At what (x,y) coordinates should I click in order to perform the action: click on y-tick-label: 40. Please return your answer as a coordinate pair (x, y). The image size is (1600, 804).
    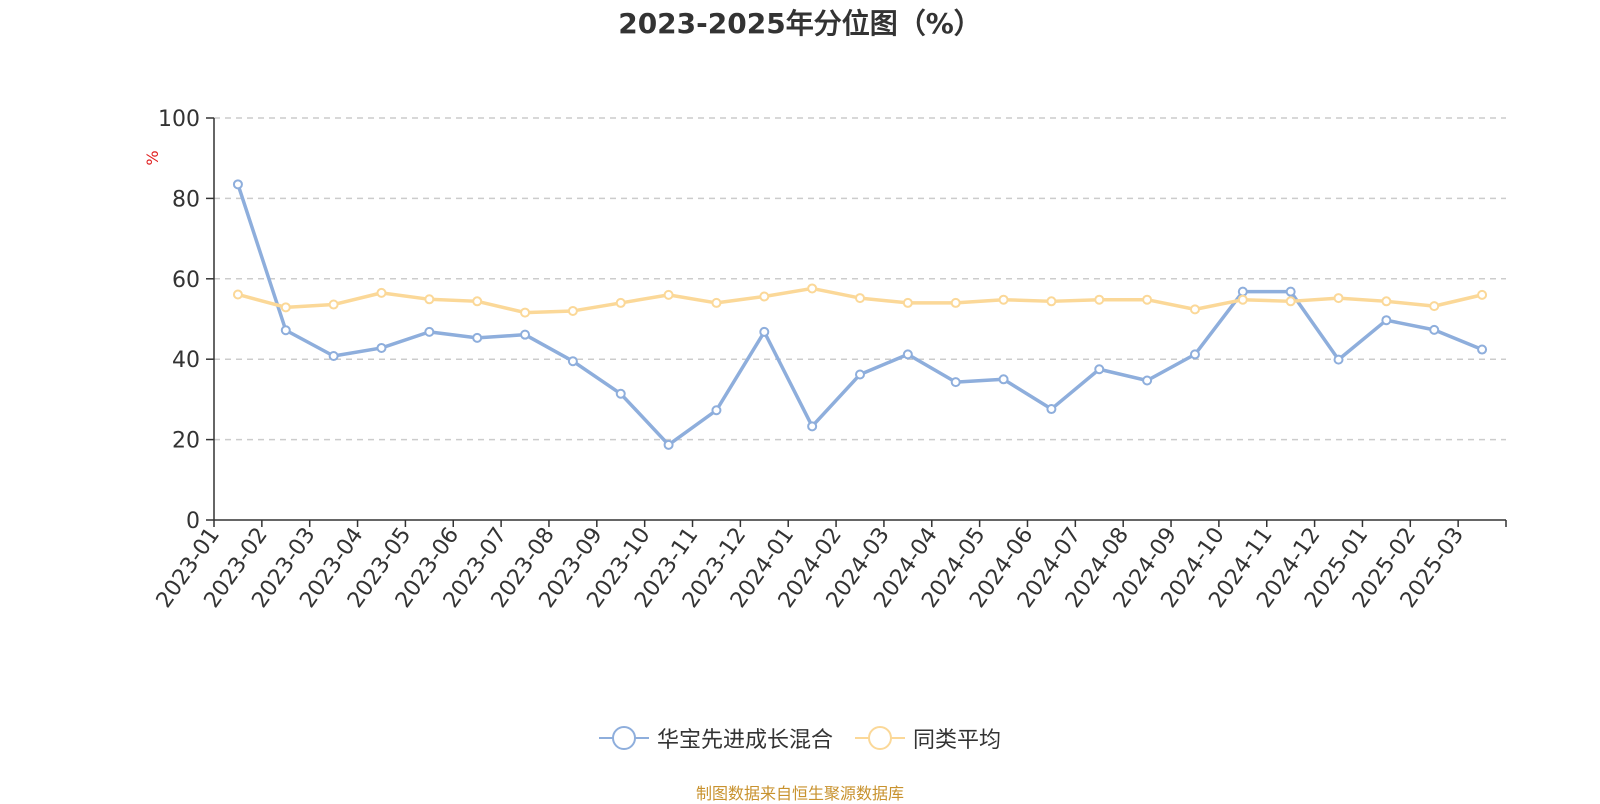
    Looking at the image, I should click on (186, 360).